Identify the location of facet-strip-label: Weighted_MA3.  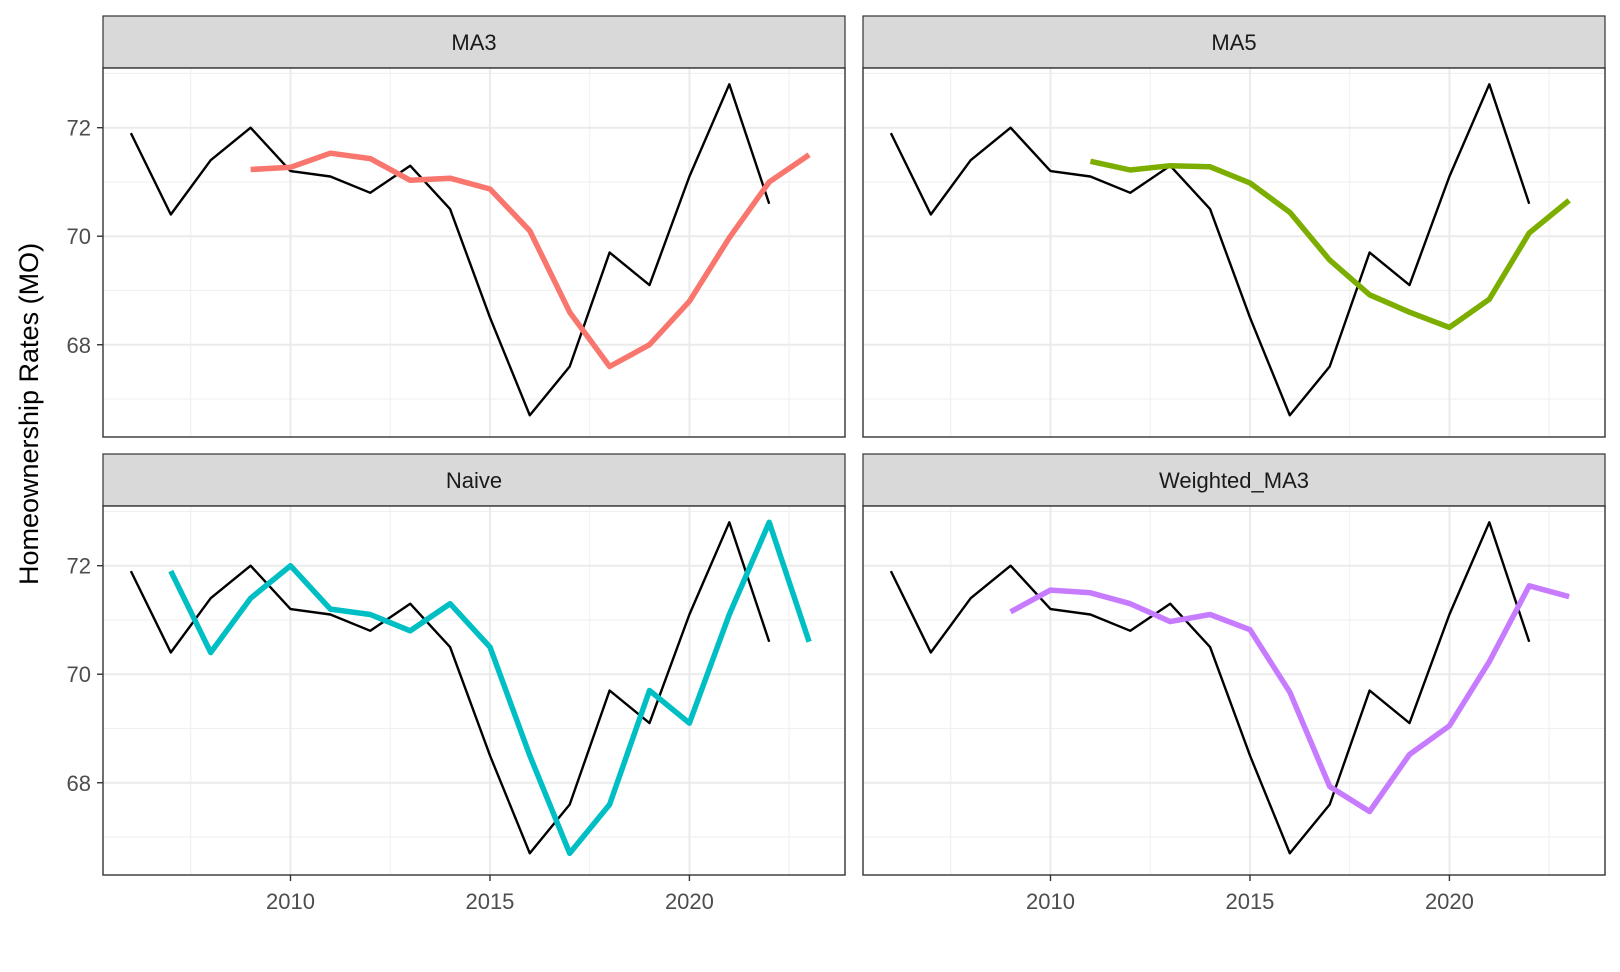
(1234, 480).